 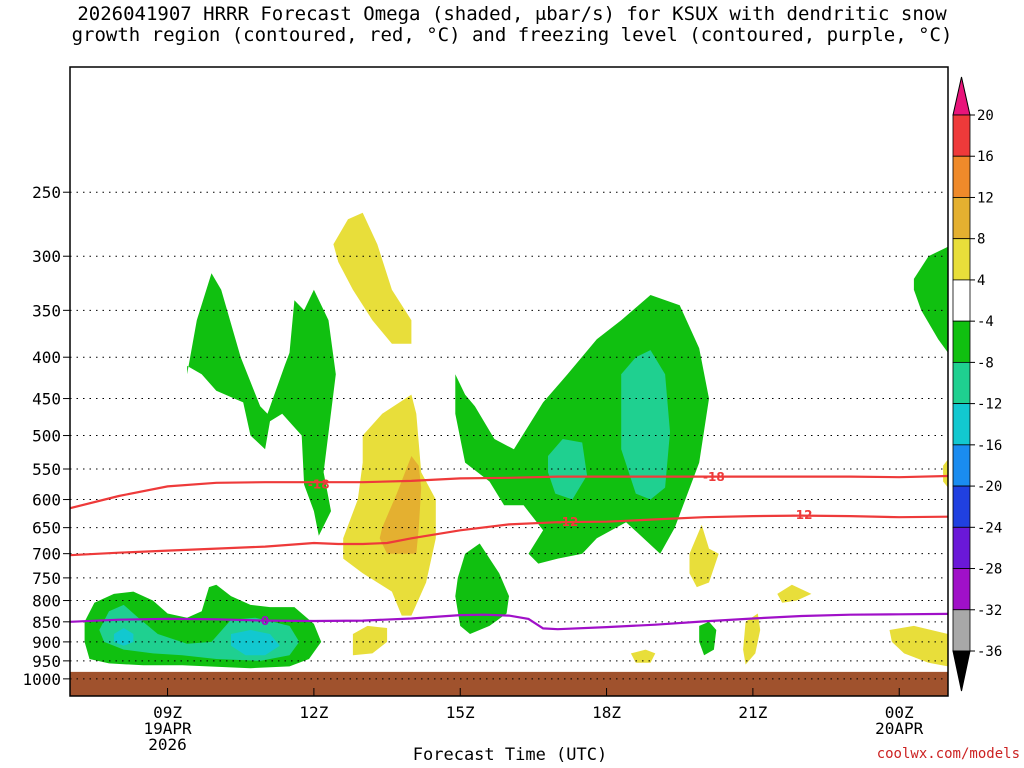 I want to click on colorbar-label-12: -32, so click(x=989, y=611).